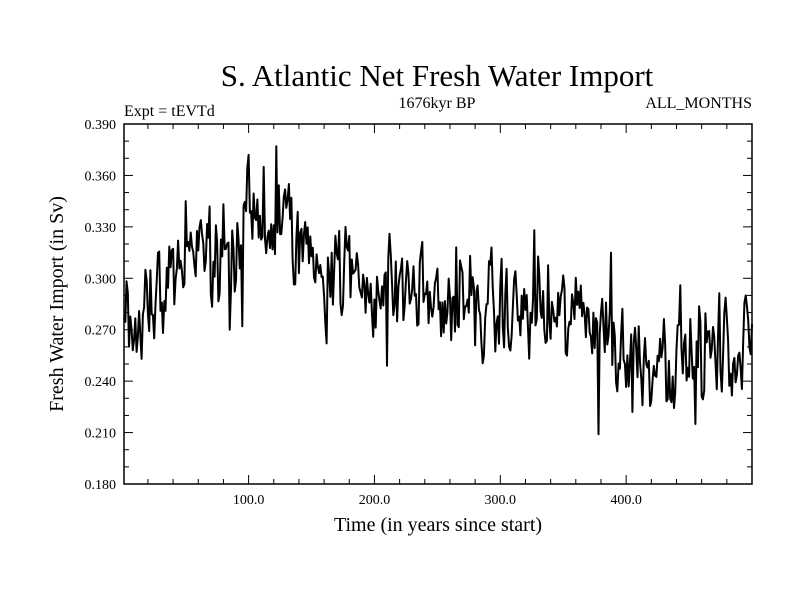 This screenshot has height=600, width=800. What do you see at coordinates (437, 103) in the screenshot?
I see `period-label: 1676kyr BP` at bounding box center [437, 103].